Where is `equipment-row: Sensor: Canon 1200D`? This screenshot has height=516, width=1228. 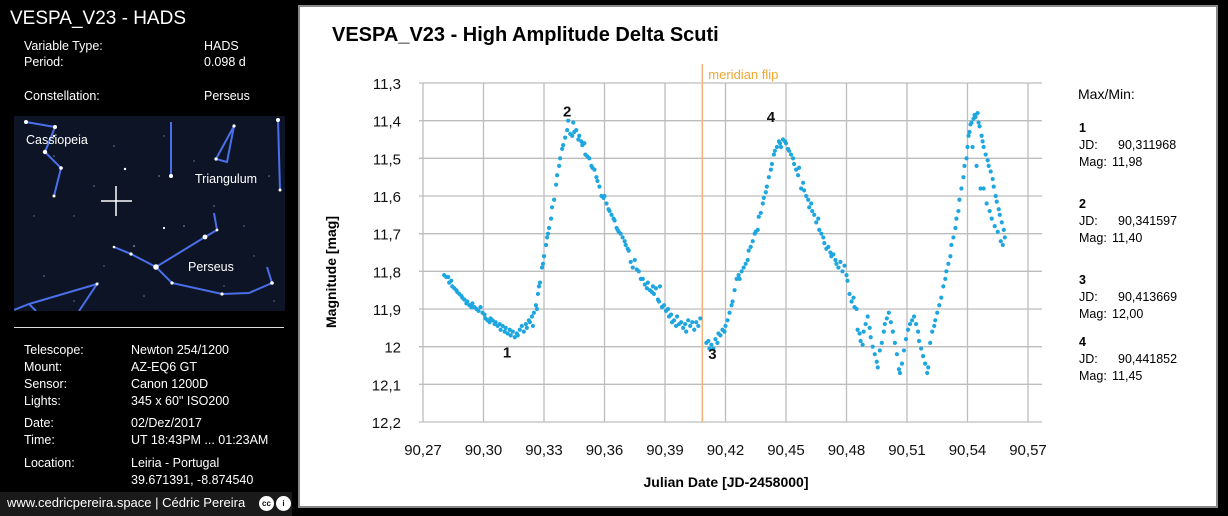
equipment-row: Sensor: Canon 1200D is located at coordinates (154, 384).